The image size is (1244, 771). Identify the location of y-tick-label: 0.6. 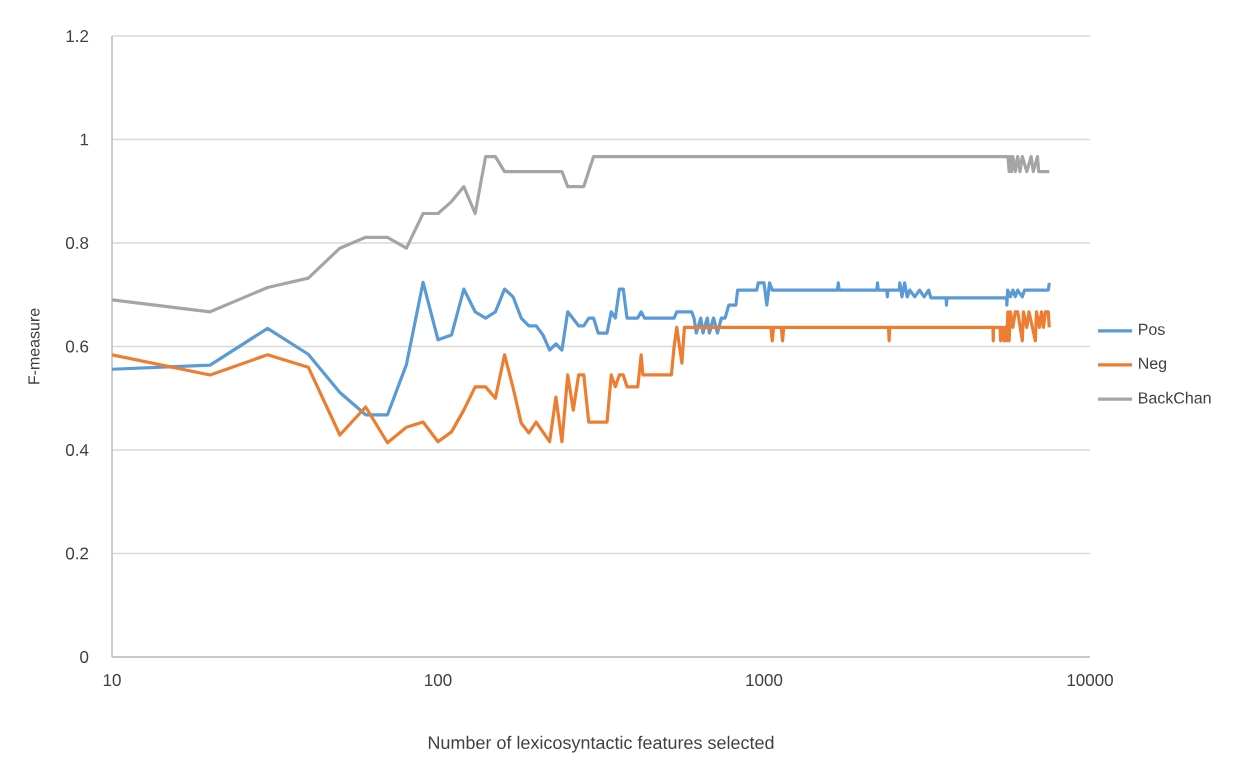
(77, 346).